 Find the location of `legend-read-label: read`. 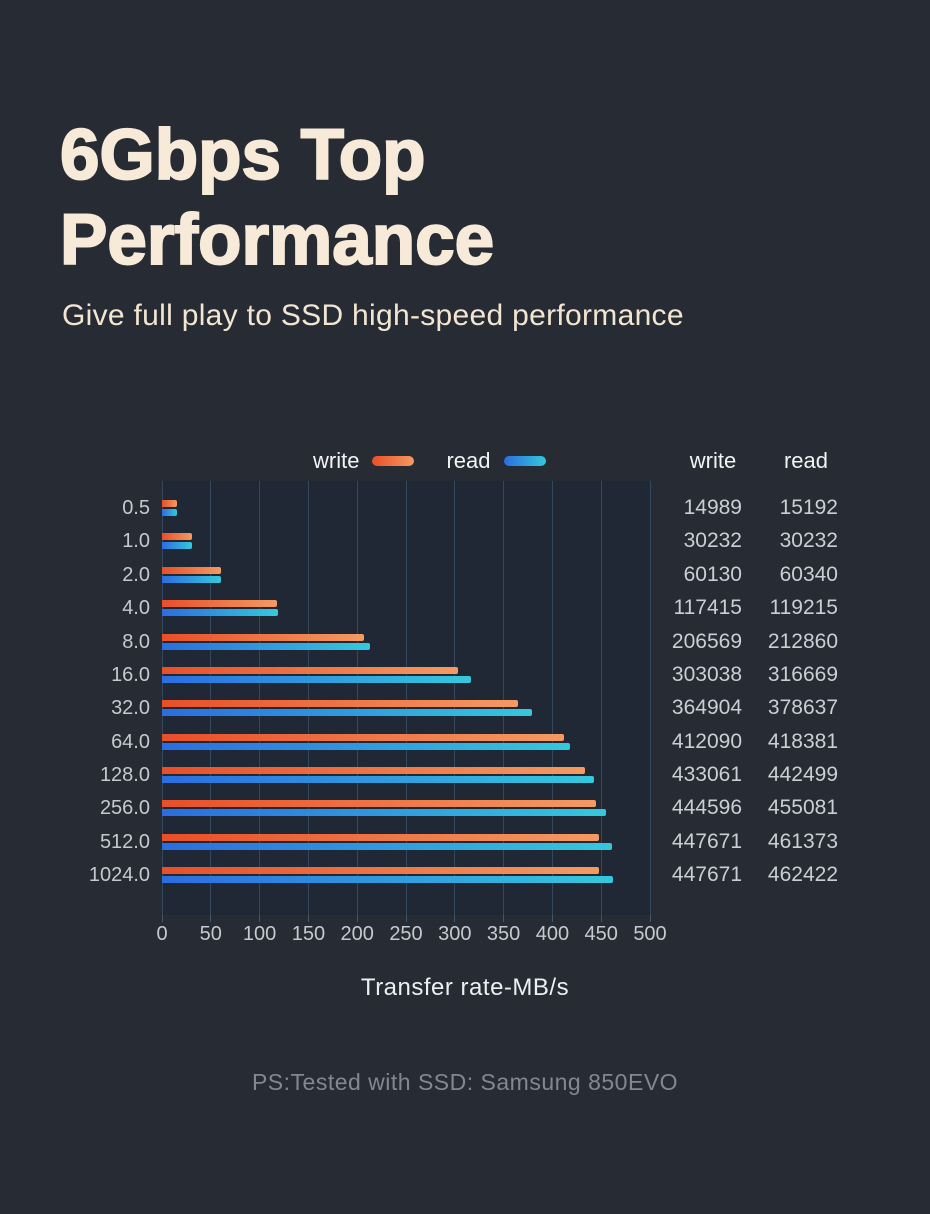

legend-read-label: read is located at coordinates (468, 460).